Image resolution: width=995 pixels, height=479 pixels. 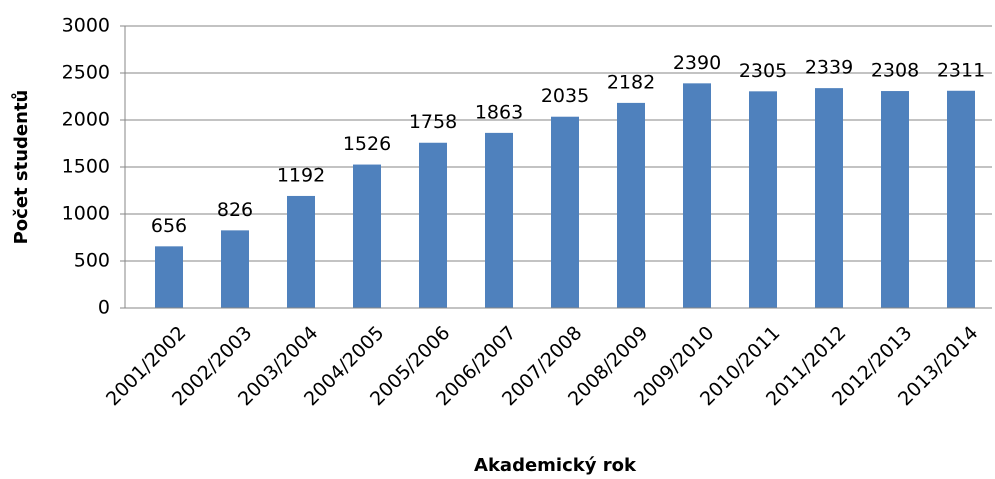 What do you see at coordinates (86, 26) in the screenshot?
I see `y-tick-label: 3000` at bounding box center [86, 26].